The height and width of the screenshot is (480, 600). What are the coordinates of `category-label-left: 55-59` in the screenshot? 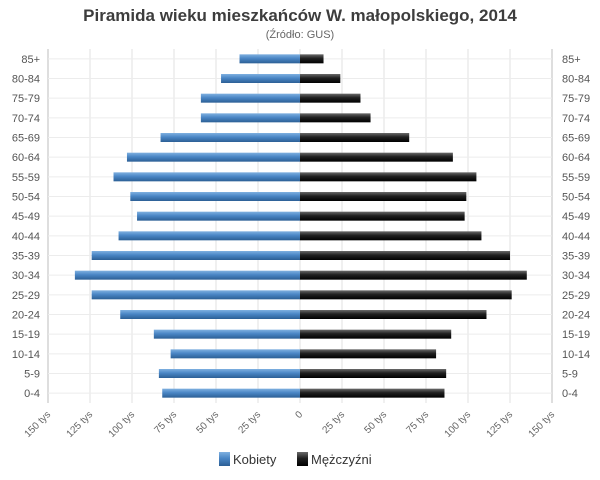 It's located at (26, 178).